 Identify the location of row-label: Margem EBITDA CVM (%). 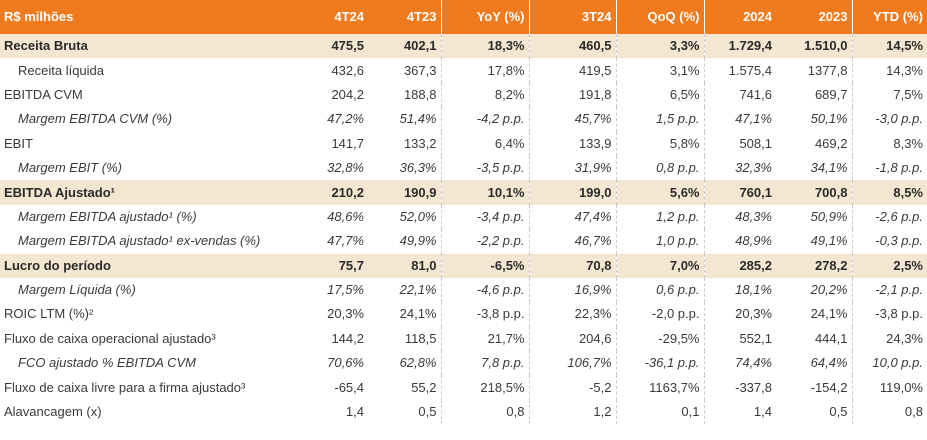
(95, 119).